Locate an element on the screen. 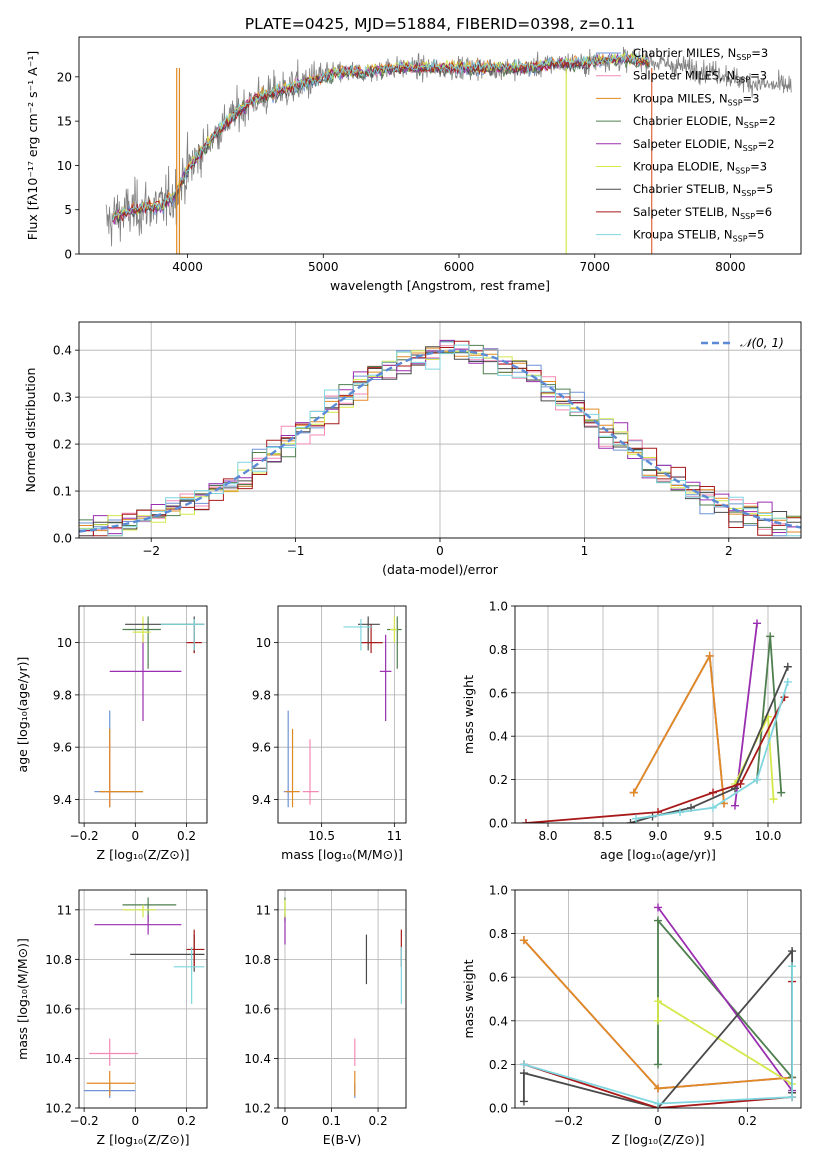 The image size is (819, 1170). x-tick-label: −1 is located at coordinates (296, 551).